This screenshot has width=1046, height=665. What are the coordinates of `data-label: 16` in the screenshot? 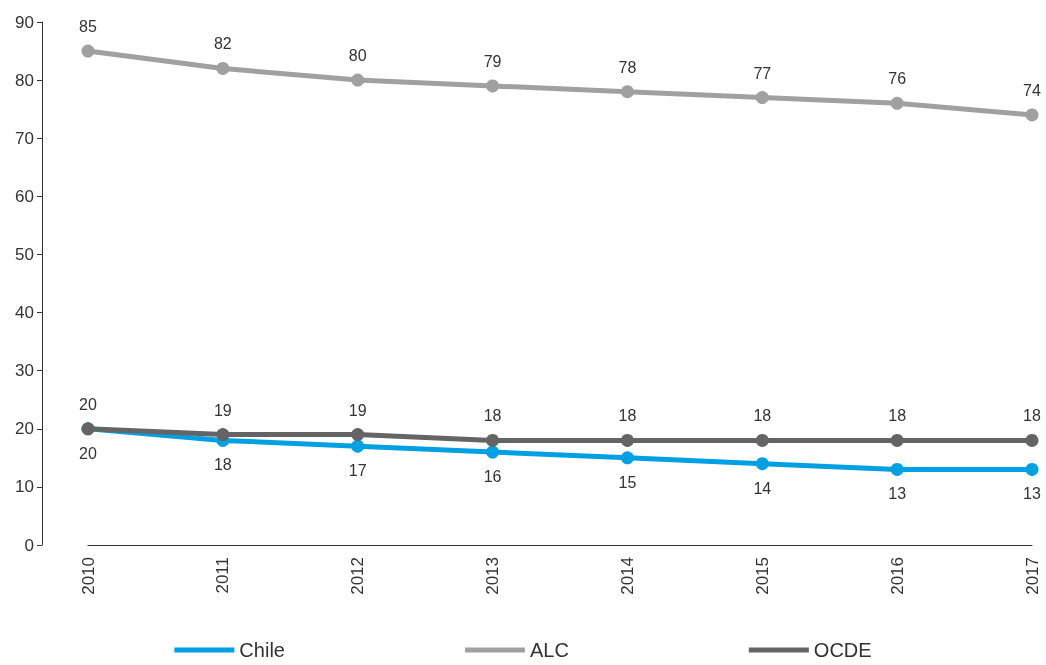 It's located at (492, 477).